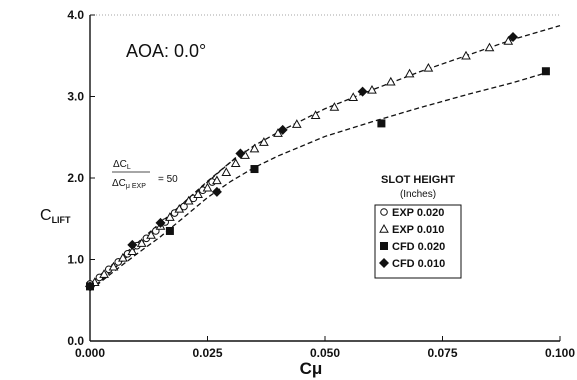 The width and height of the screenshot is (577, 380). What do you see at coordinates (560, 353) in the screenshot?
I see `x-tick-label: 0.100` at bounding box center [560, 353].